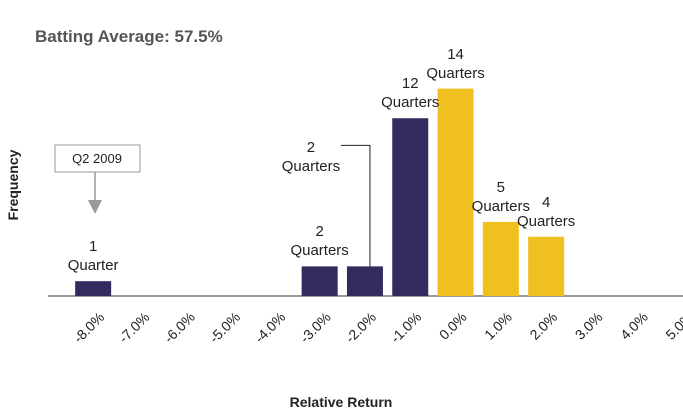 This screenshot has height=417, width=683. Describe the element at coordinates (501, 196) in the screenshot. I see `data-label: 5 Quarters` at that location.